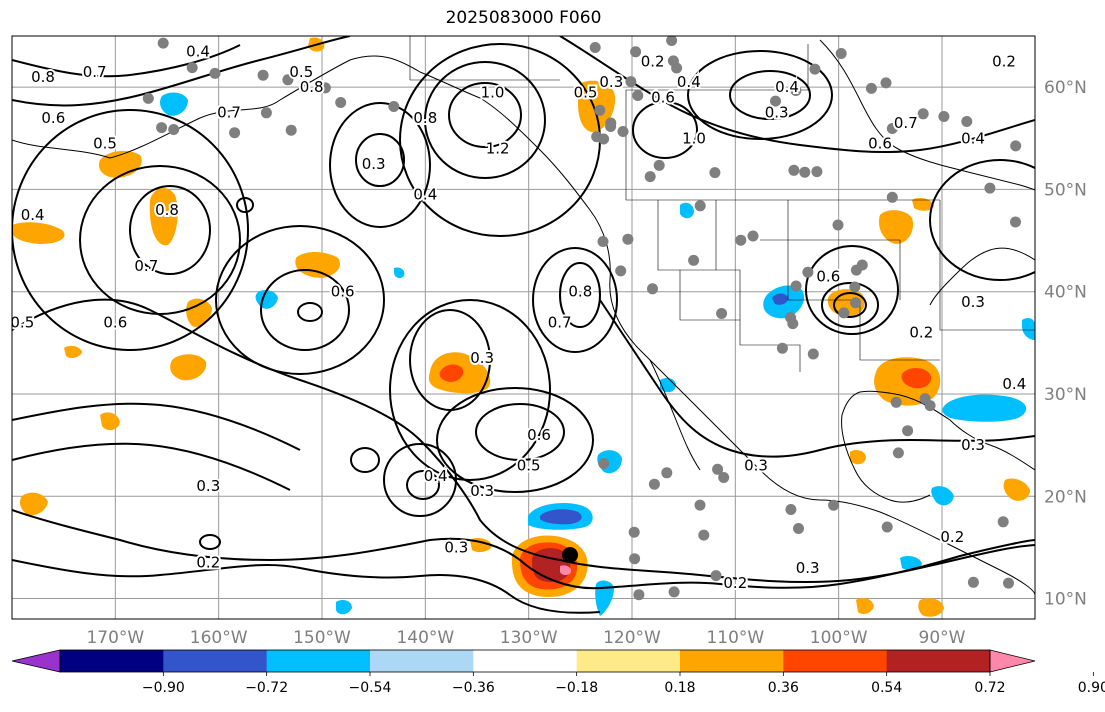  What do you see at coordinates (1065, 497) in the screenshot?
I see `lat-tick-label: 20°N` at bounding box center [1065, 497].